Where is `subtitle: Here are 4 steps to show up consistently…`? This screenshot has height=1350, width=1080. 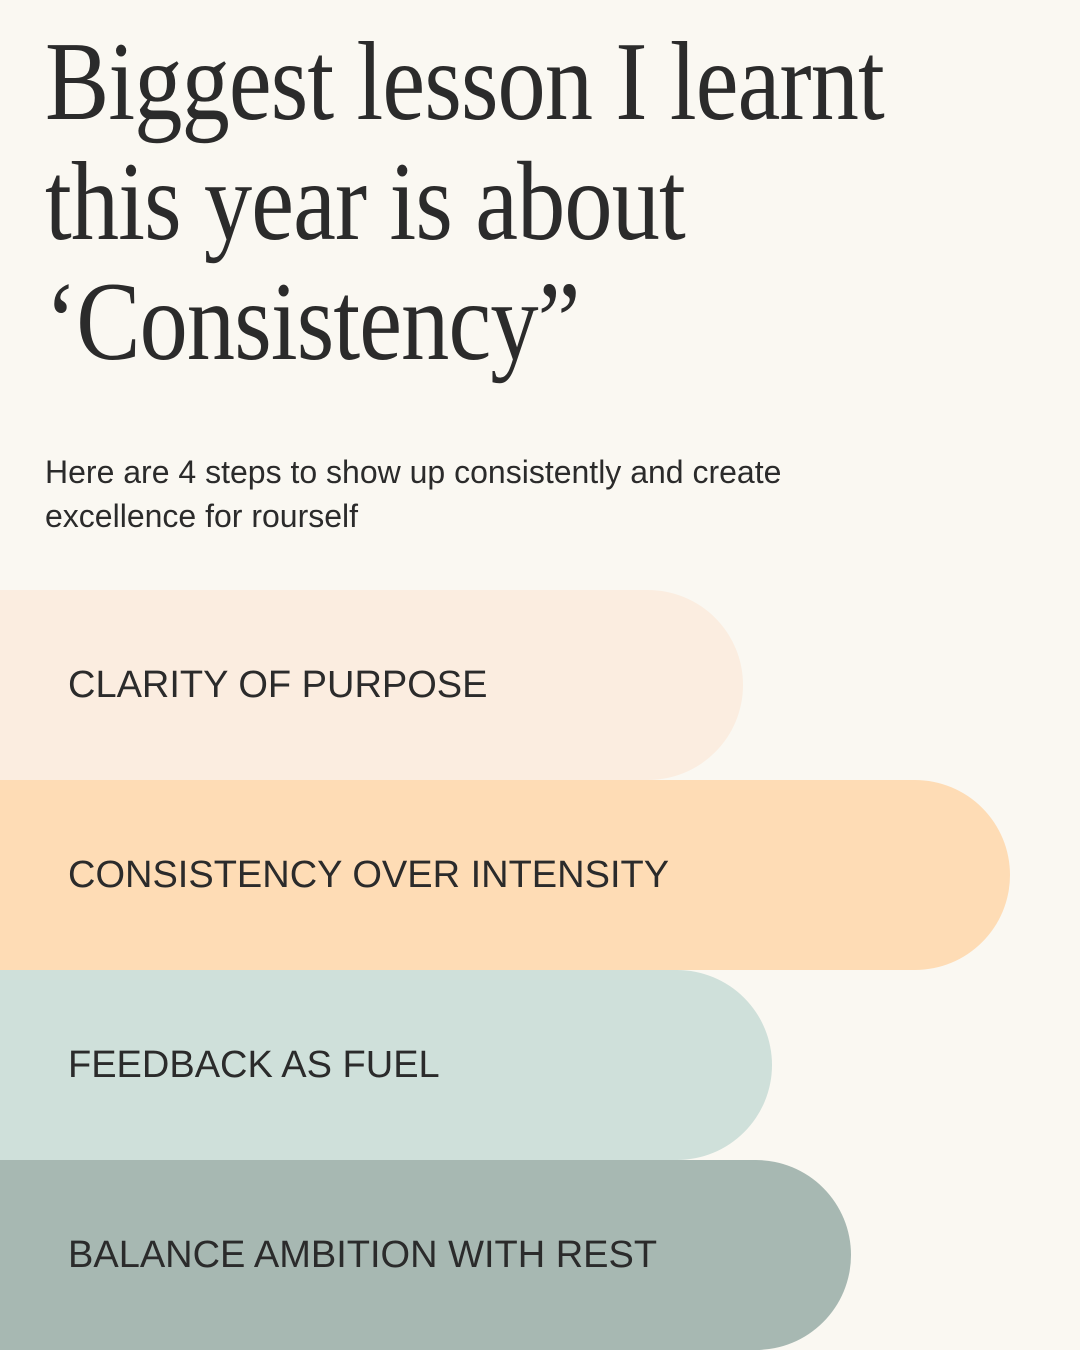
subtitle: Here are 4 steps to show up consistently… is located at coordinates (495, 494).